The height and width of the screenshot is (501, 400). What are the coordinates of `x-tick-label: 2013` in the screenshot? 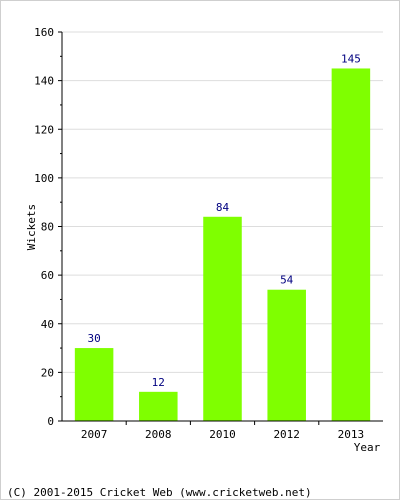 It's located at (351, 434).